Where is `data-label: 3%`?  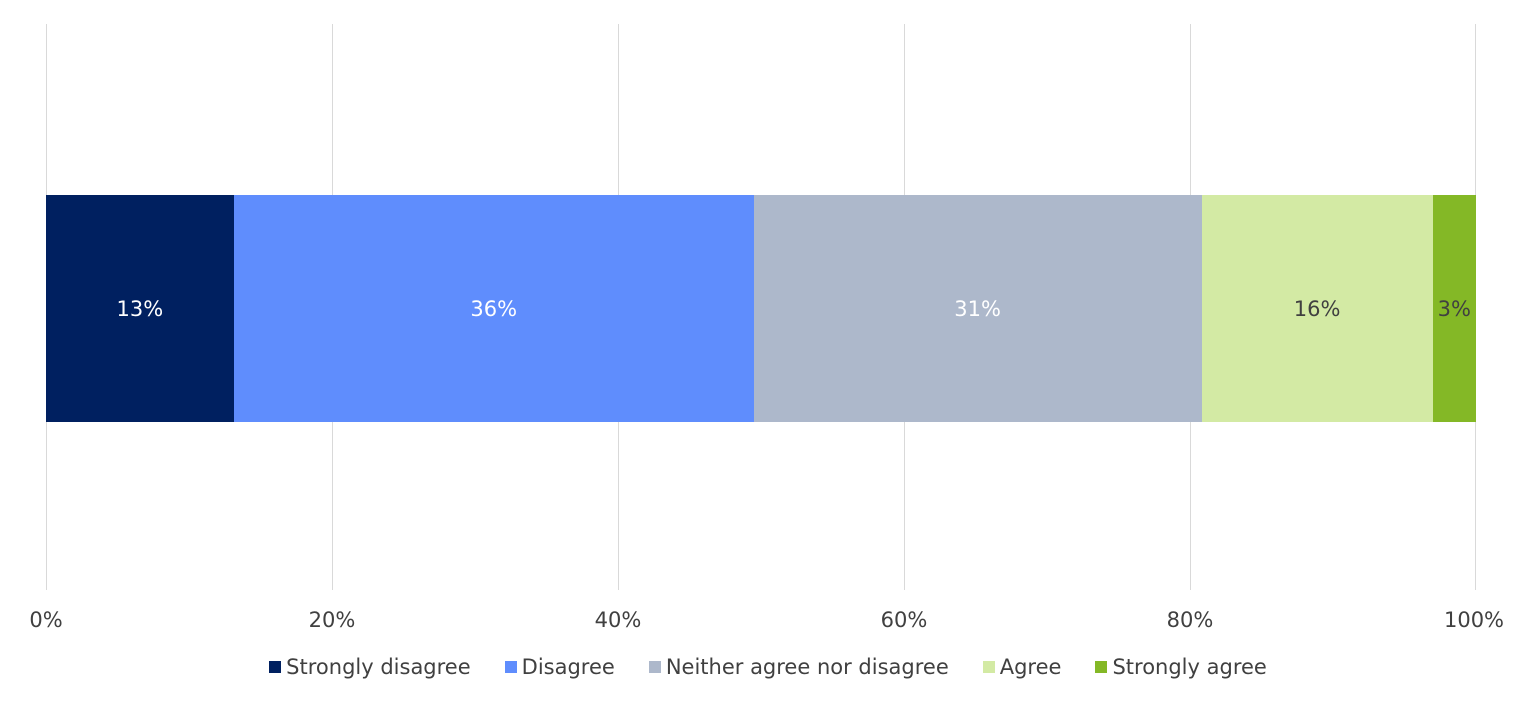
data-label: 3% is located at coordinates (1454, 308).